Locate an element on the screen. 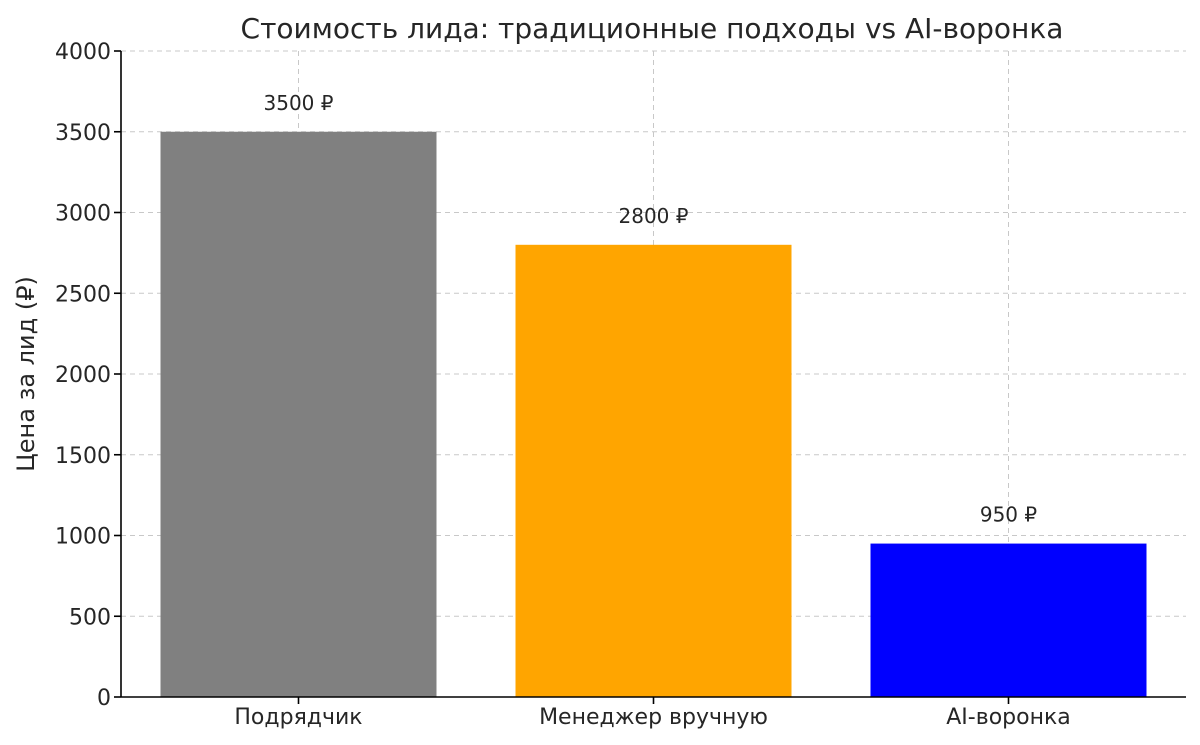  bar-value-label: 3500 ₽ is located at coordinates (299, 103).